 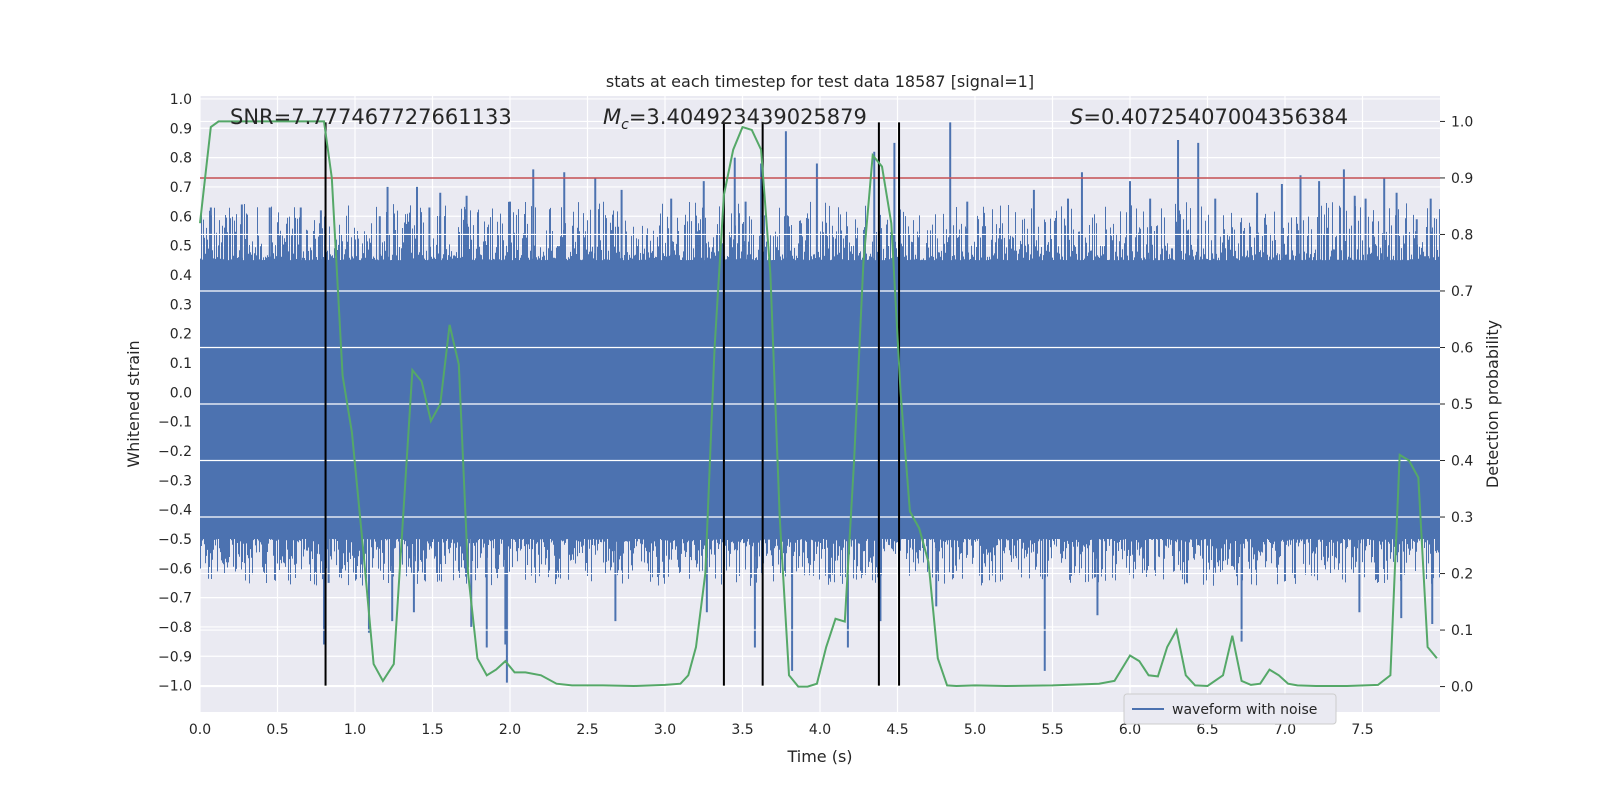 I want to click on y-left-tick-label: −0.6, so click(x=175, y=569).